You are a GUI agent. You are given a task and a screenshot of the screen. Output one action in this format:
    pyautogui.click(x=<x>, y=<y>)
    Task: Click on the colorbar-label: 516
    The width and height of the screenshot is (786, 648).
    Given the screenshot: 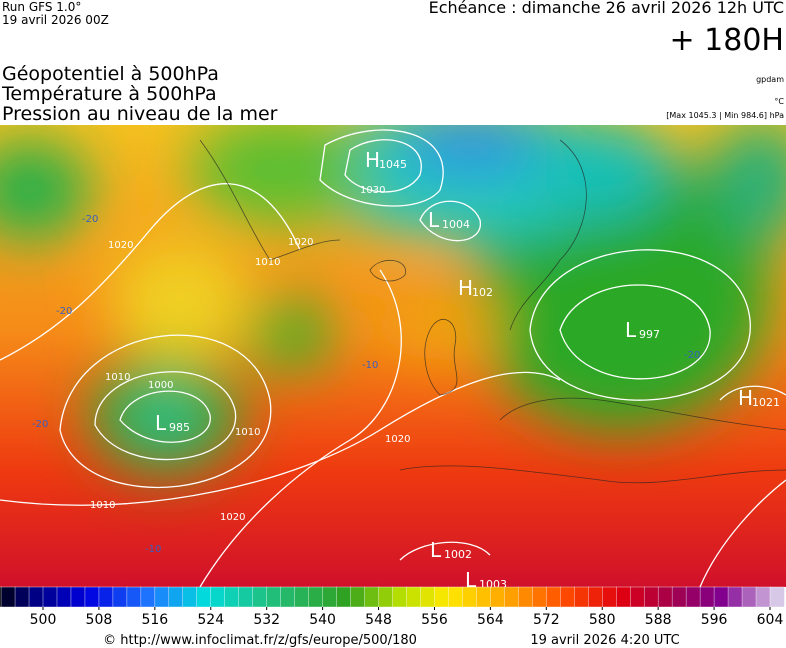 What is the action you would take?
    pyautogui.click(x=154, y=620)
    